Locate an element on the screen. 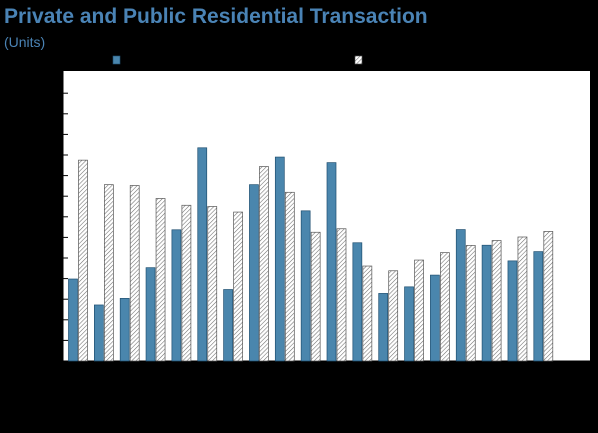 This screenshot has width=598, height=433. legend-swatch-public is located at coordinates (358, 60).